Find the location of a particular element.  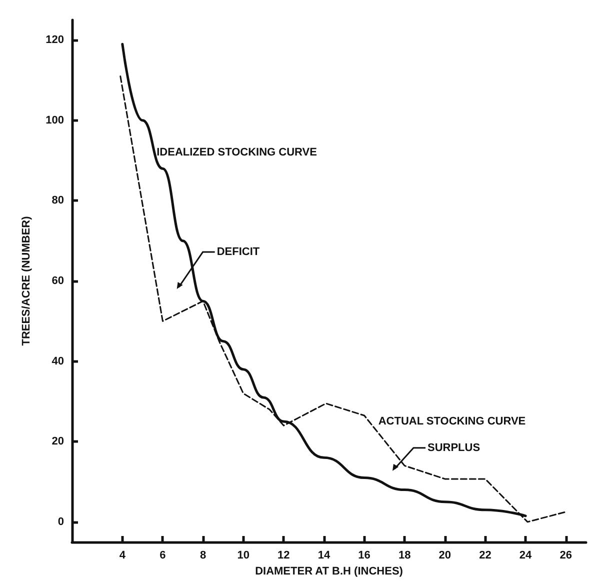

y-tick-label: 80 is located at coordinates (58, 200).